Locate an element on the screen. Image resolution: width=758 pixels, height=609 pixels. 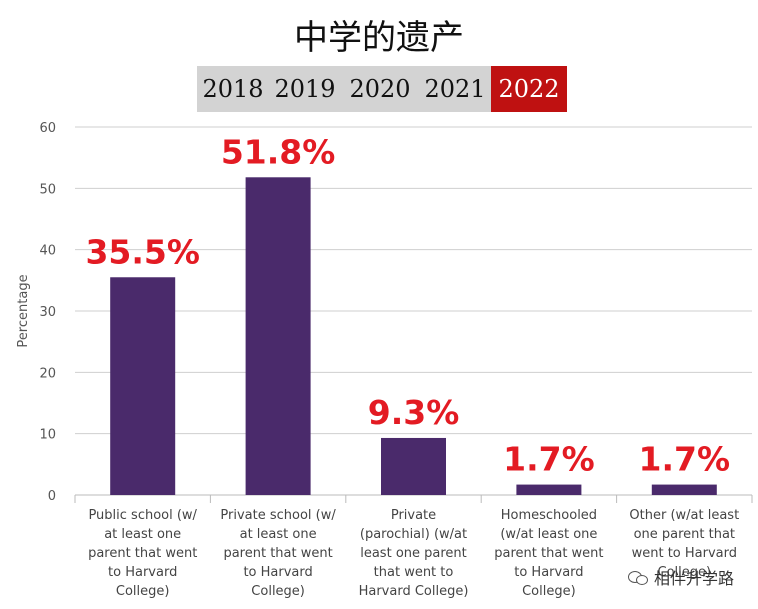
chart-title: 中学的遗产 is located at coordinates (379, 38).